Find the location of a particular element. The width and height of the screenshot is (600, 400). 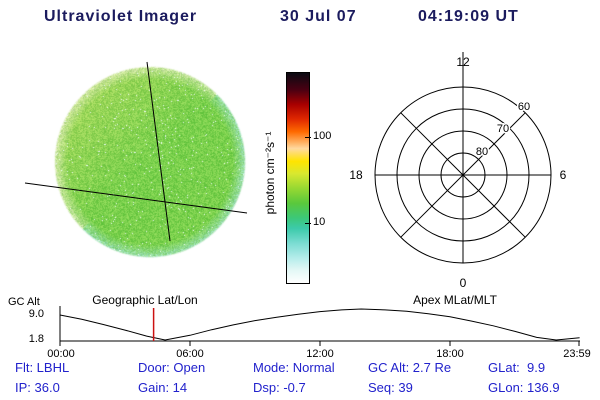

polar-hour-6: 6 is located at coordinates (563, 175).